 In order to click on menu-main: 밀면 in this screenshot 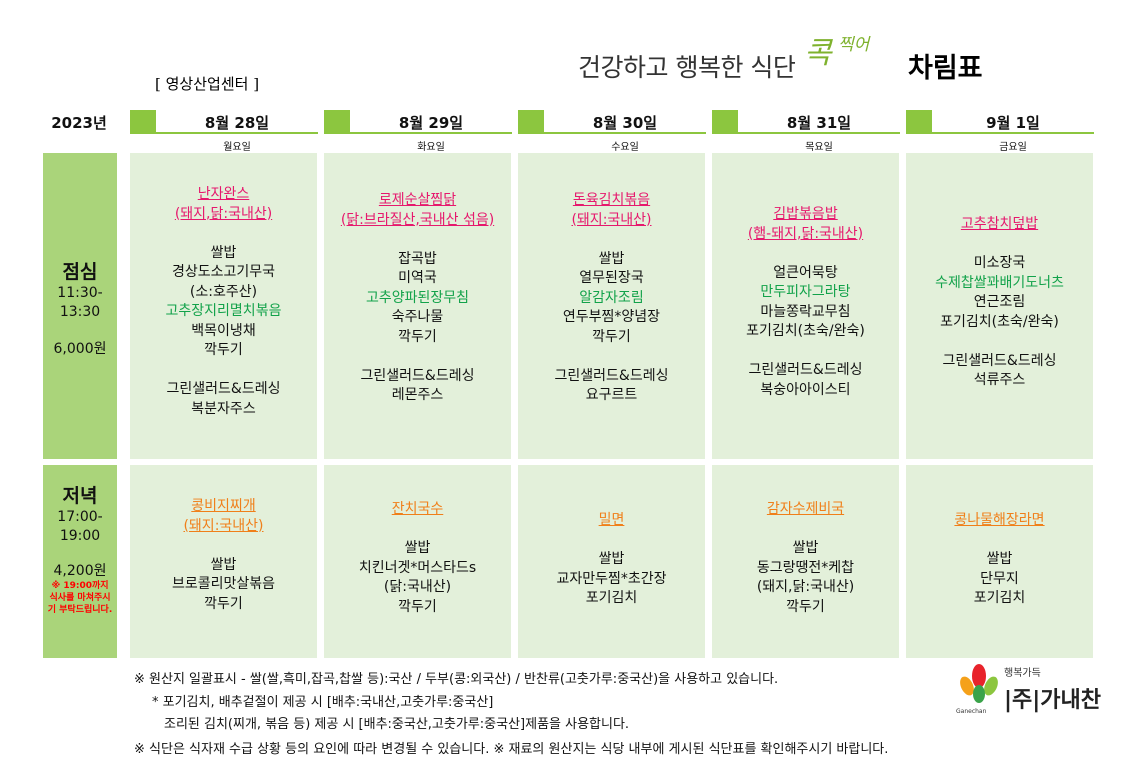, I will do `click(611, 520)`.